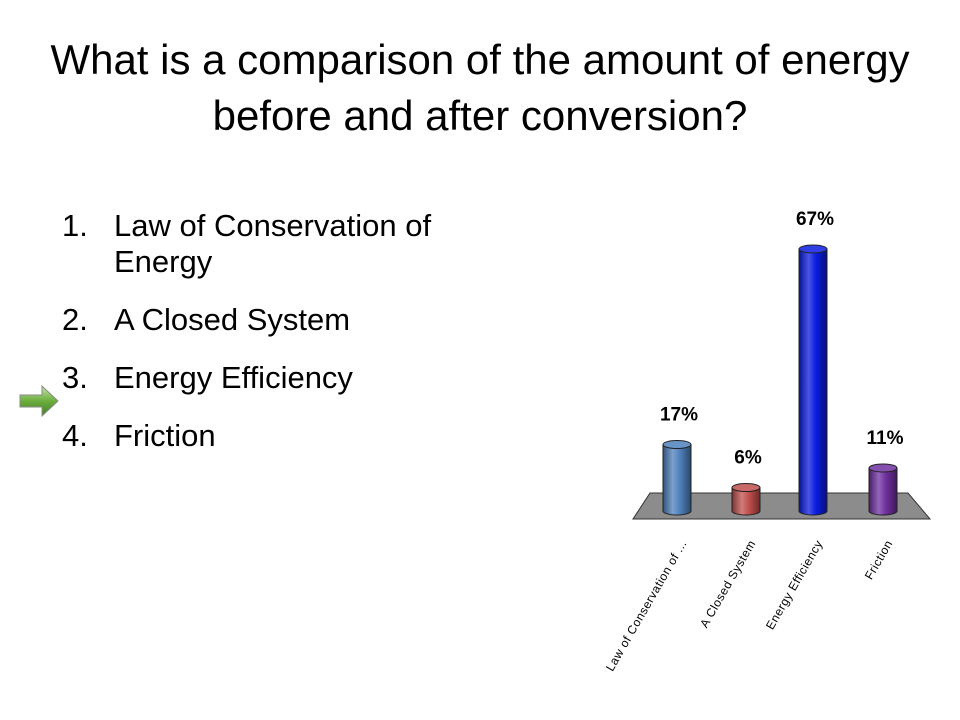 The width and height of the screenshot is (960, 720). What do you see at coordinates (233, 377) in the screenshot?
I see `answer-label: Energy Efficiency` at bounding box center [233, 377].